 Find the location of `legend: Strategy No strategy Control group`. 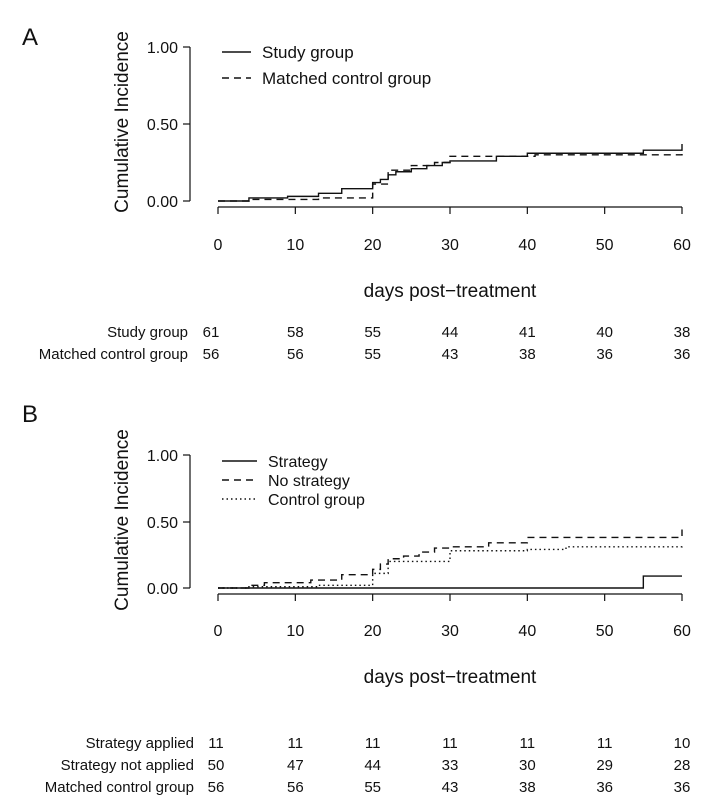

legend: Strategy No strategy Control group is located at coordinates (293, 481).